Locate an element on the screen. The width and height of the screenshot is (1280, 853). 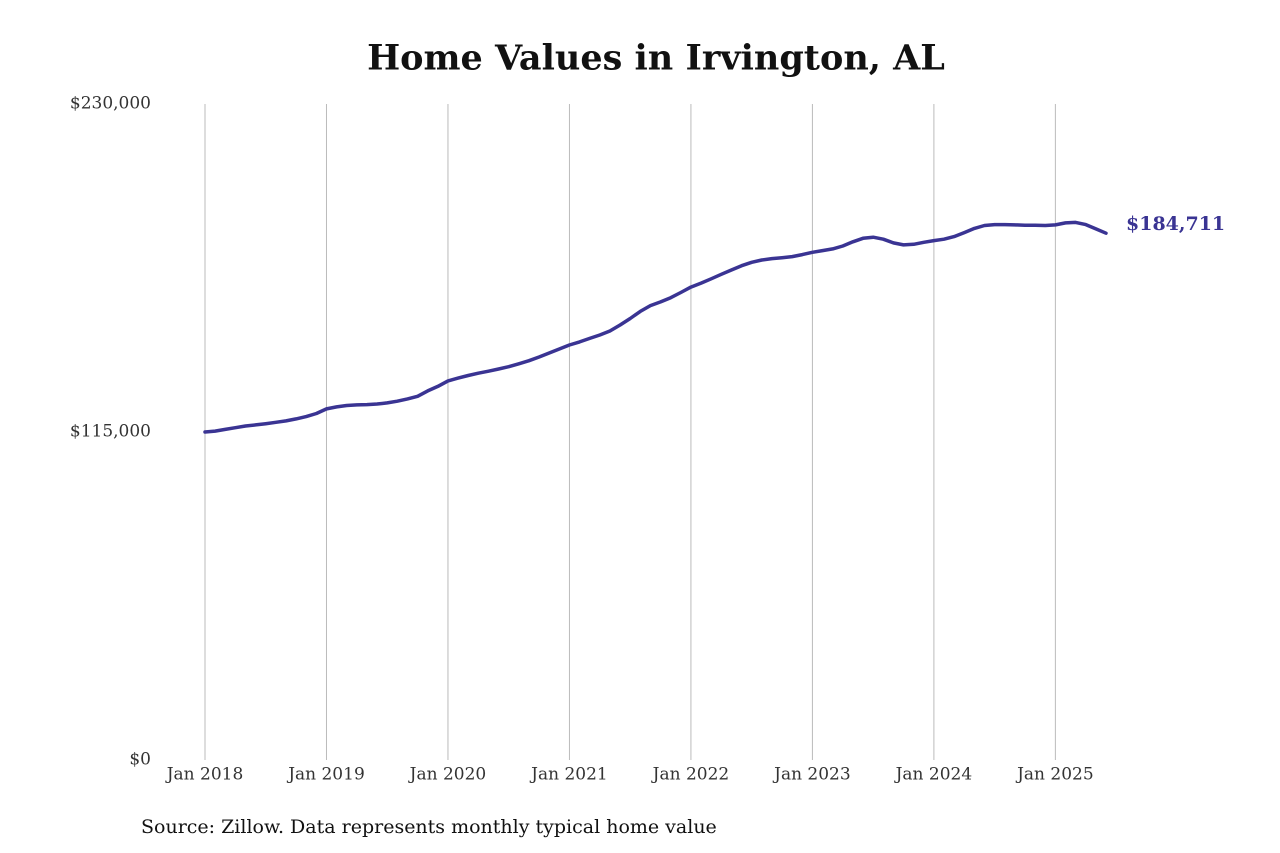
y-tick-label: $115,000 is located at coordinates (110, 432).